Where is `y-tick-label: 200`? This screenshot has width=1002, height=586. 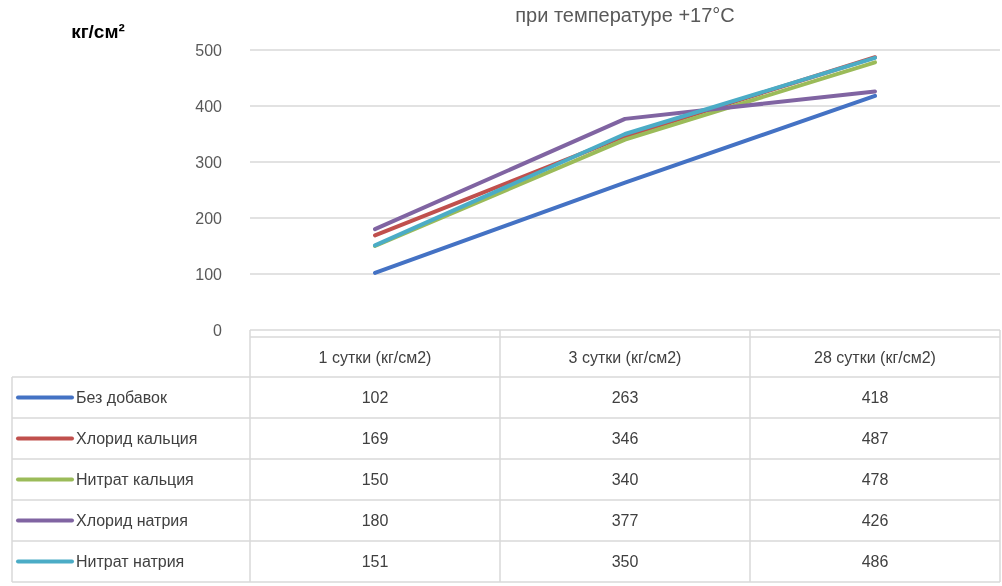 y-tick-label: 200 is located at coordinates (209, 218).